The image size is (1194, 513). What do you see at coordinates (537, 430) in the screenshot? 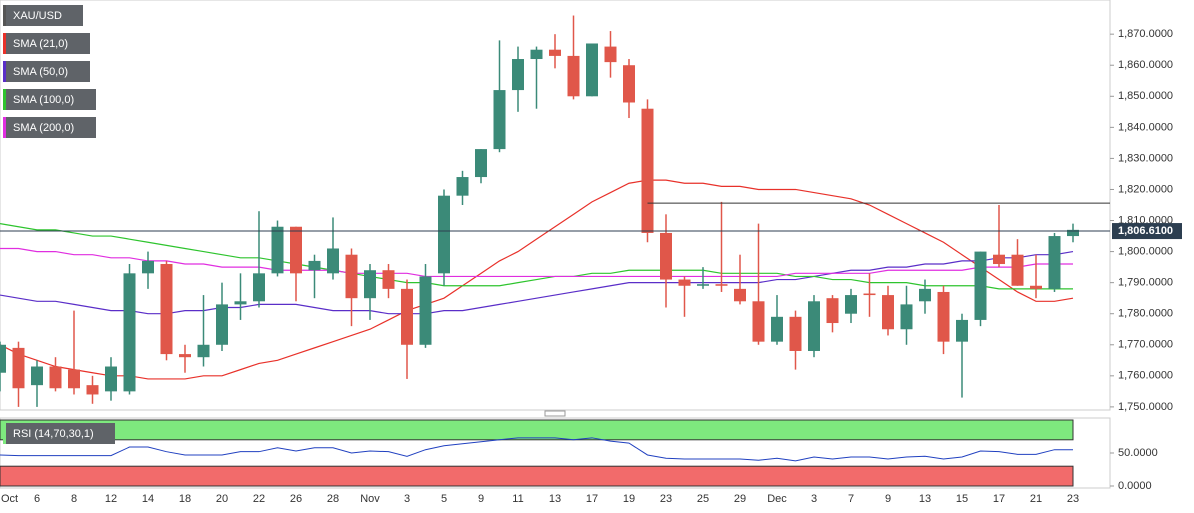
I see `overbought-band` at bounding box center [537, 430].